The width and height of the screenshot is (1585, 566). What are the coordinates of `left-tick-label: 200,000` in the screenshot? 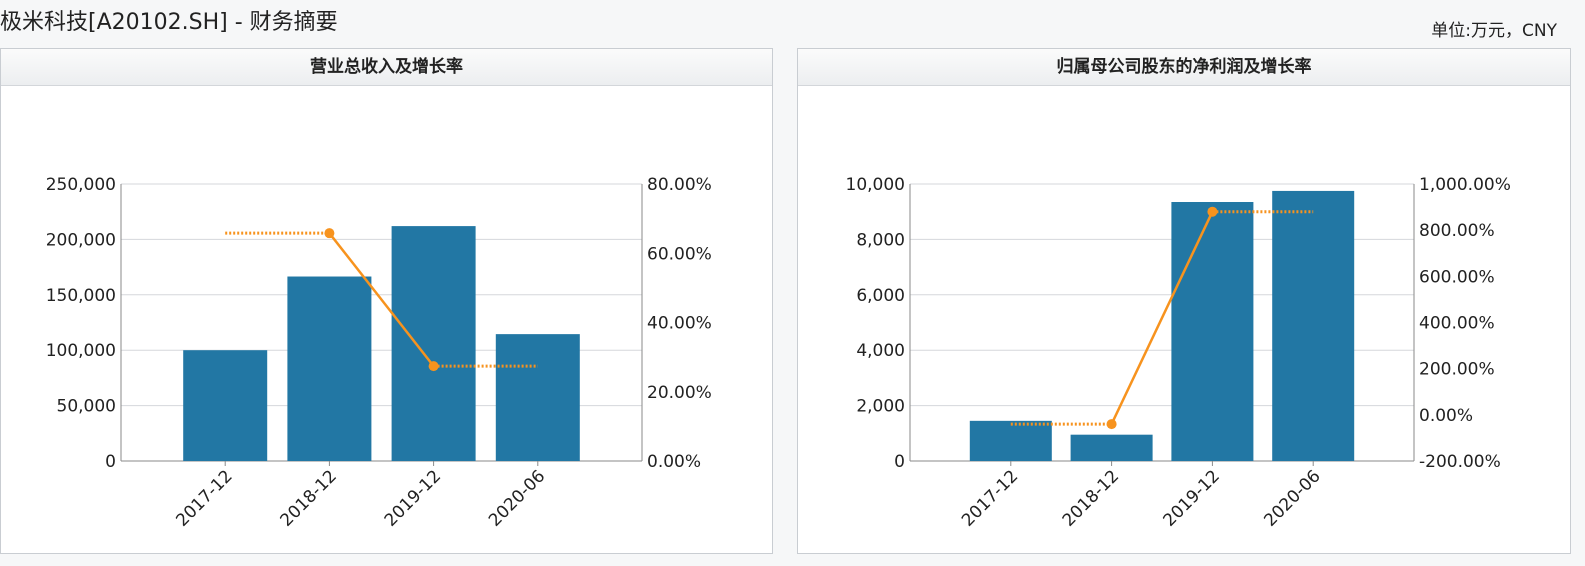 It's located at (81, 240).